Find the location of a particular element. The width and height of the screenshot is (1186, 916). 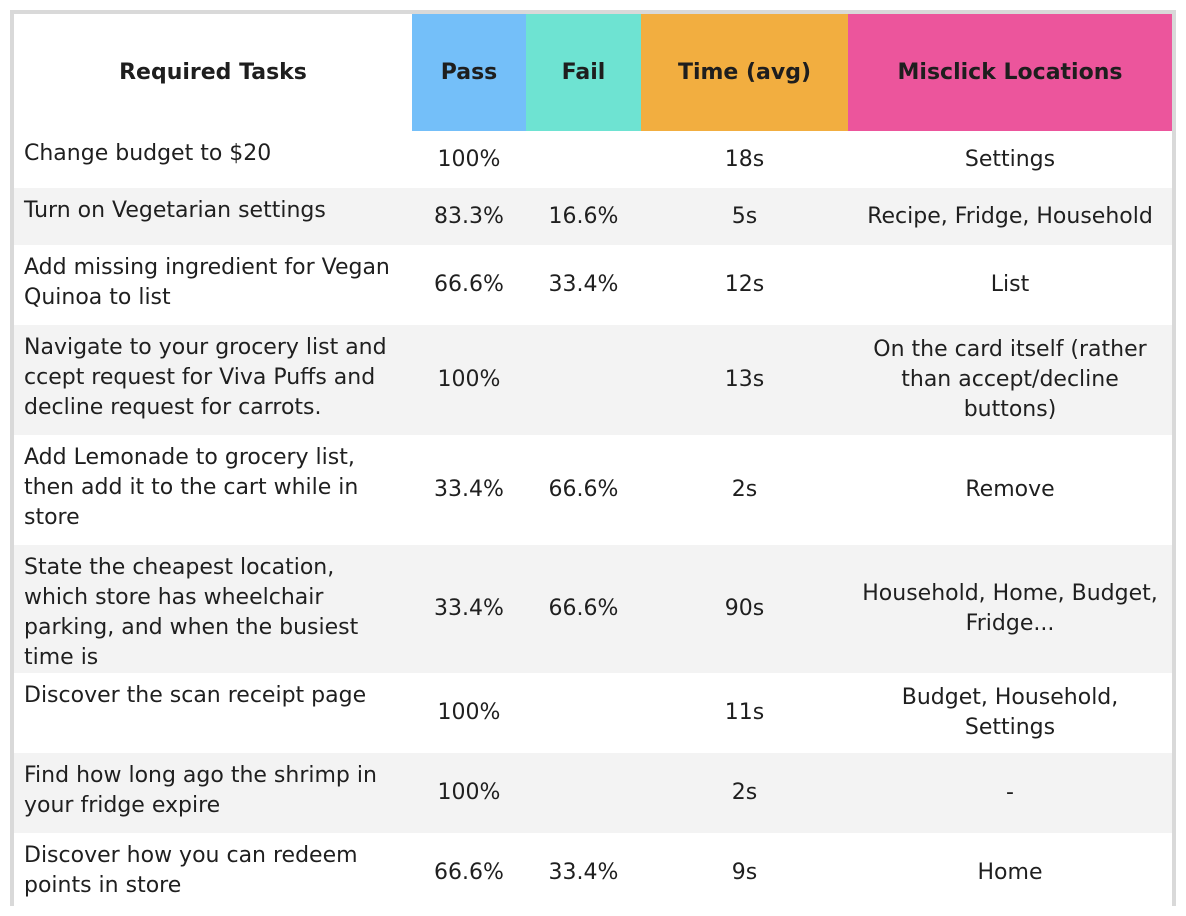

misclick-cell: Settings is located at coordinates (1010, 159).